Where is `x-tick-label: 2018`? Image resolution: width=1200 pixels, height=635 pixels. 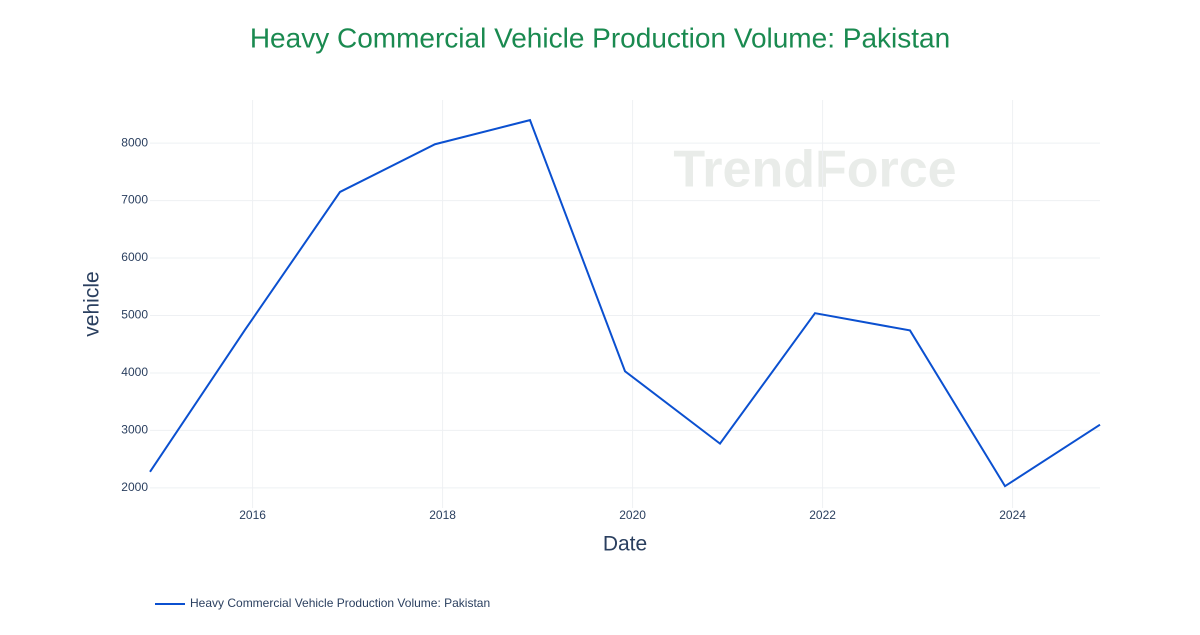
x-tick-label: 2018 is located at coordinates (442, 515).